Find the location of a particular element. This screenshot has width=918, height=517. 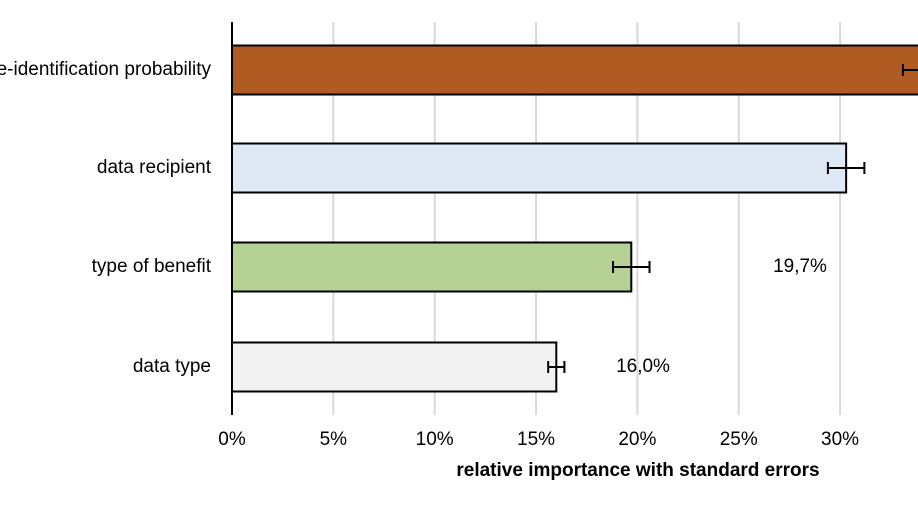

value-label: 16,0% is located at coordinates (643, 366).